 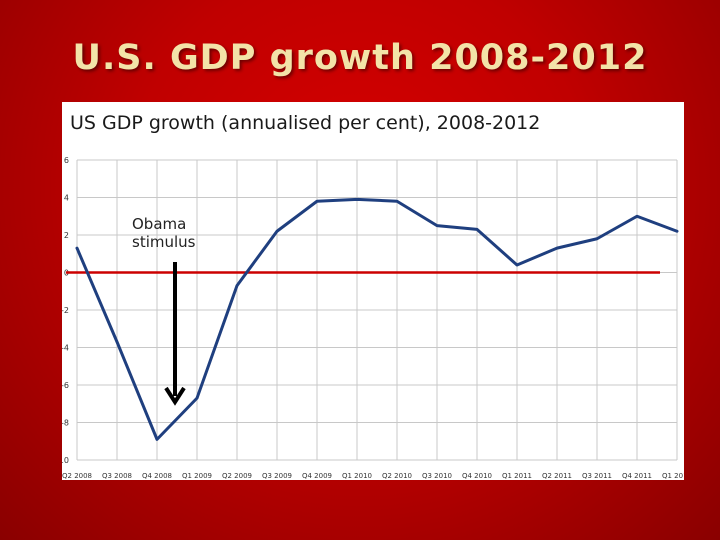 What do you see at coordinates (477, 476) in the screenshot?
I see `x-tick-label: Q4 2010` at bounding box center [477, 476].